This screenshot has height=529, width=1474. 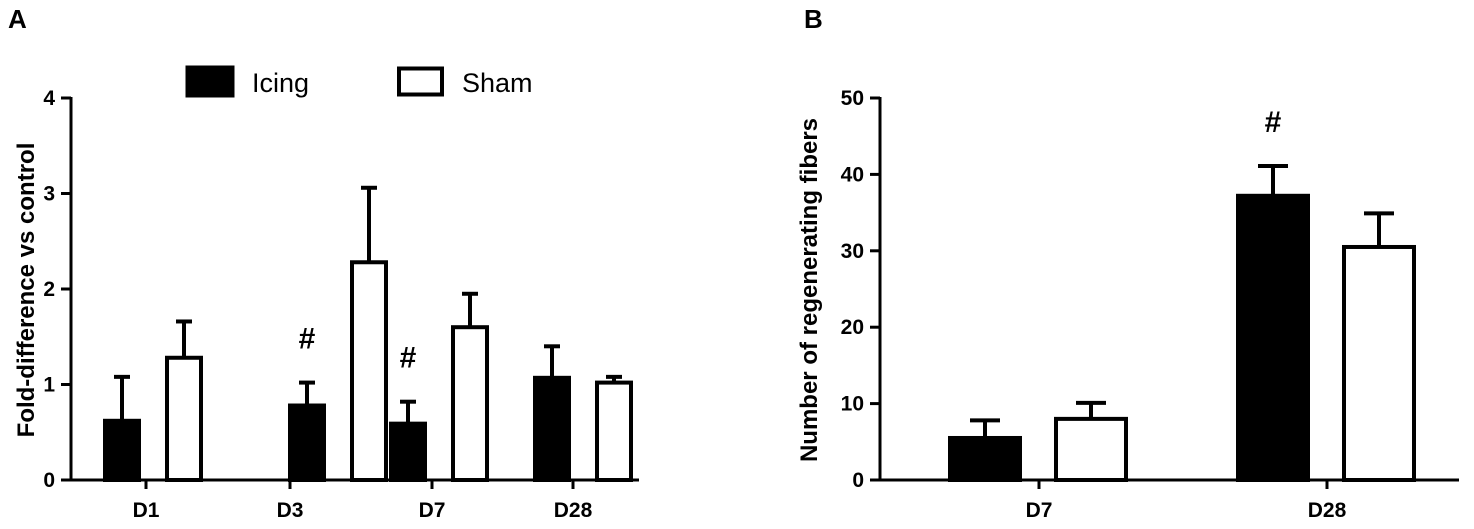 What do you see at coordinates (852, 98) in the screenshot?
I see `y-tick-label: 50` at bounding box center [852, 98].